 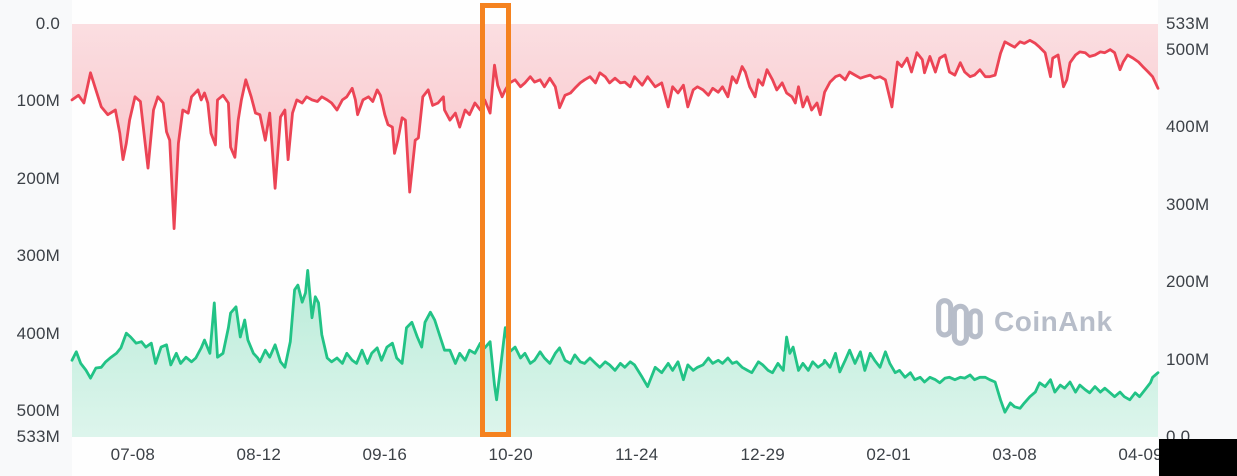 What do you see at coordinates (495, 220) in the screenshot?
I see `highlight-box` at bounding box center [495, 220].